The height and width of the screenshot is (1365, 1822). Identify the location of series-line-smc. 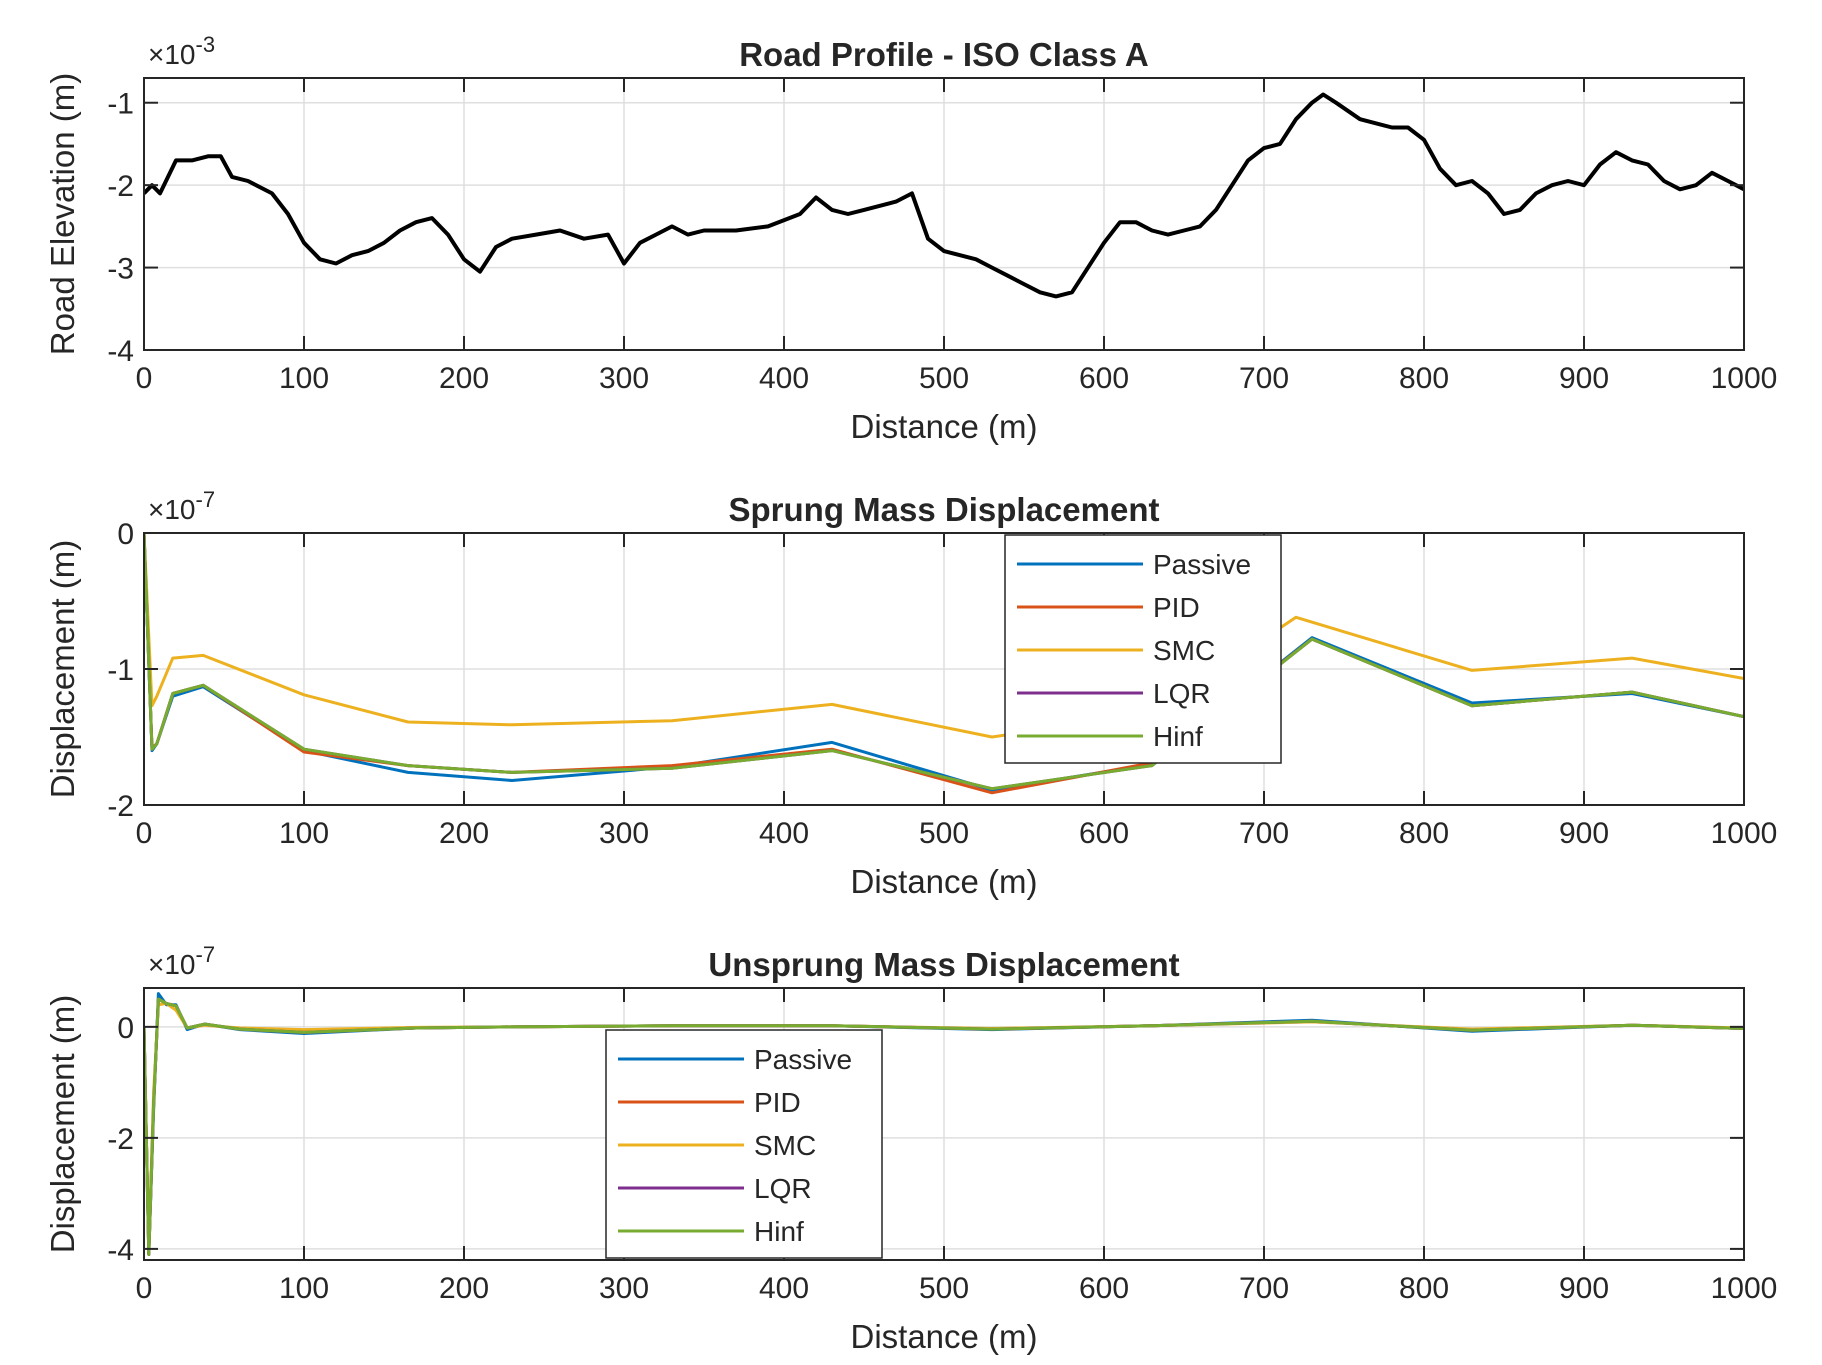
(944, 636).